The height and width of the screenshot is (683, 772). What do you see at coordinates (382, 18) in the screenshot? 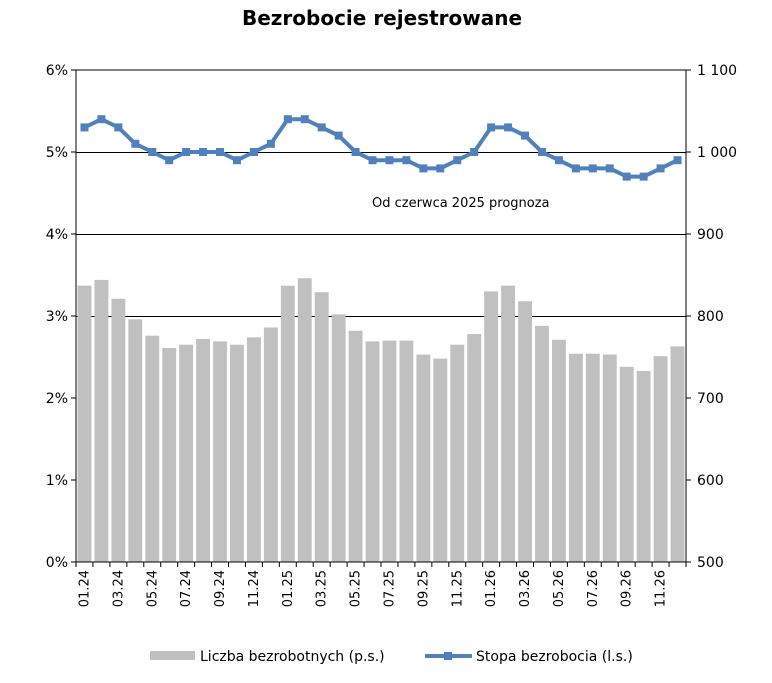
I see `chart-title: Bezrobocie rejestrowane` at bounding box center [382, 18].